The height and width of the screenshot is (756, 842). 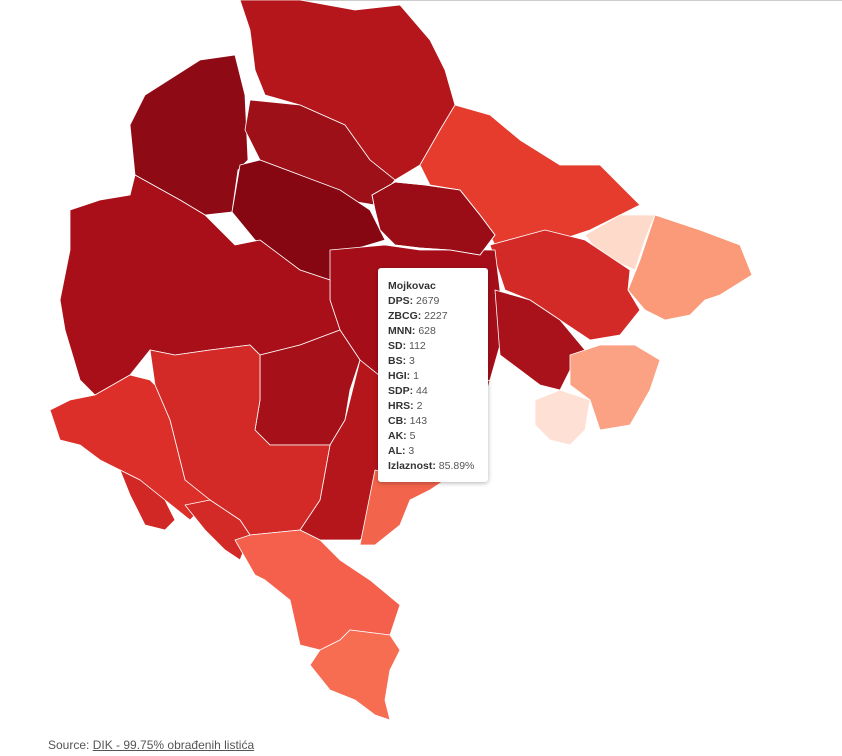 What do you see at coordinates (428, 301) in the screenshot?
I see `row-value: 2679` at bounding box center [428, 301].